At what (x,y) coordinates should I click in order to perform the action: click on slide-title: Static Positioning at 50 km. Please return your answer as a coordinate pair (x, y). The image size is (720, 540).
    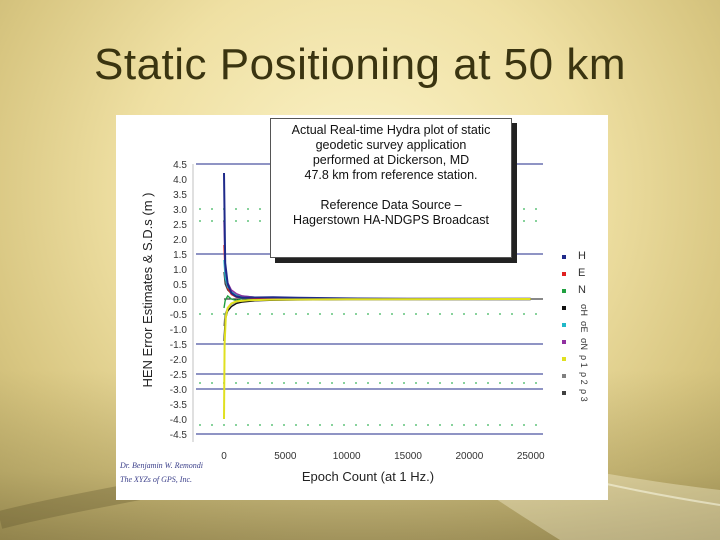
    Looking at the image, I should click on (360, 64).